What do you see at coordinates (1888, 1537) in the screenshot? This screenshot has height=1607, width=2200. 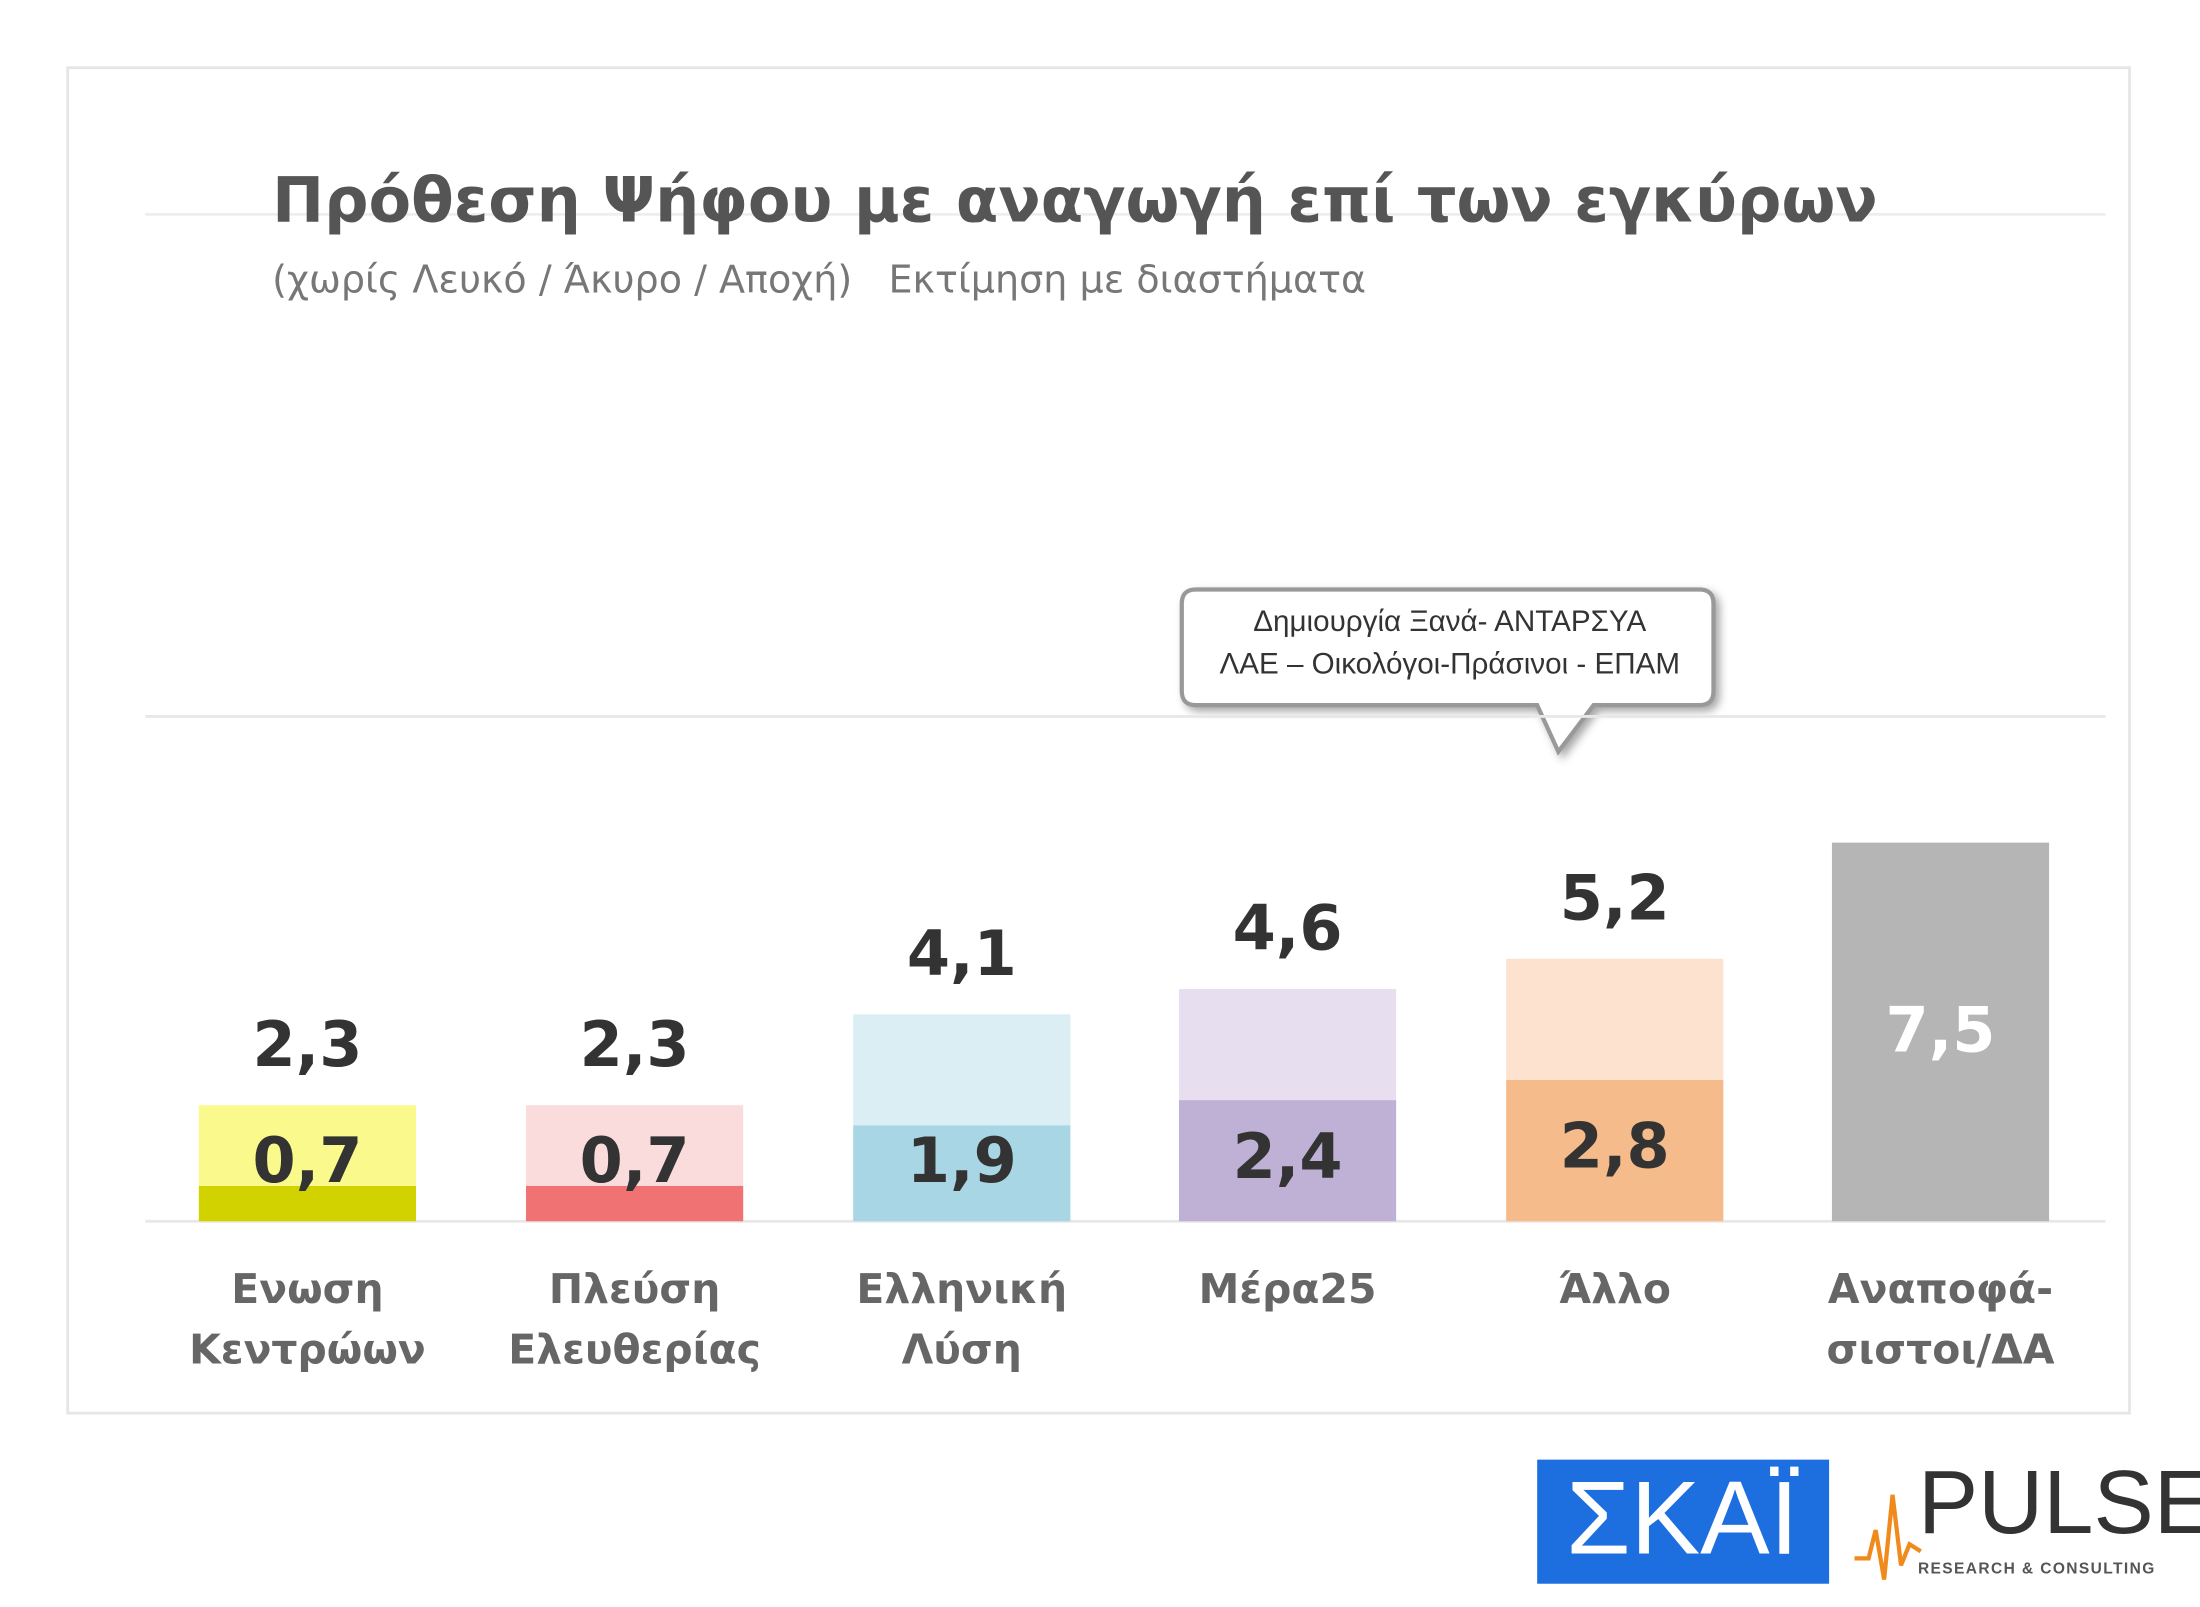 I see `pollster-mark` at bounding box center [1888, 1537].